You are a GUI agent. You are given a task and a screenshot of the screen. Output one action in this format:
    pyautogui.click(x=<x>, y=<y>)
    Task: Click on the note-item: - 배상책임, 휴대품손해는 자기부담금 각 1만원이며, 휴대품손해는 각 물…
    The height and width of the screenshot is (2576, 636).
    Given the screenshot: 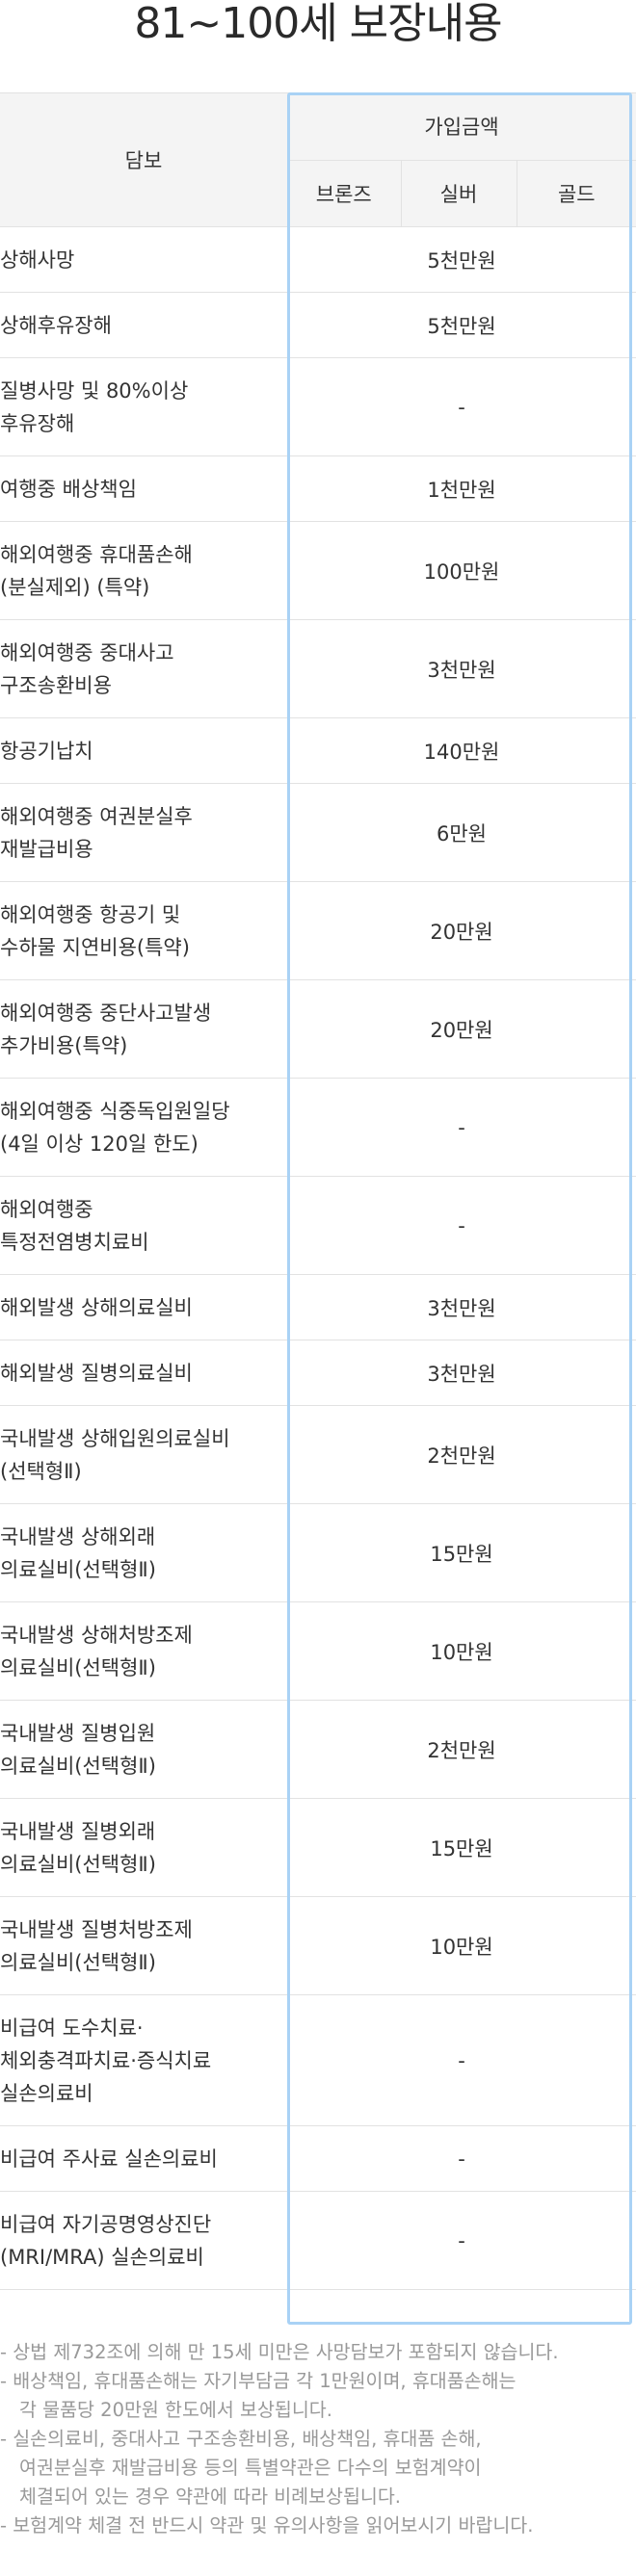 What is the action you would take?
    pyautogui.click(x=258, y=2395)
    